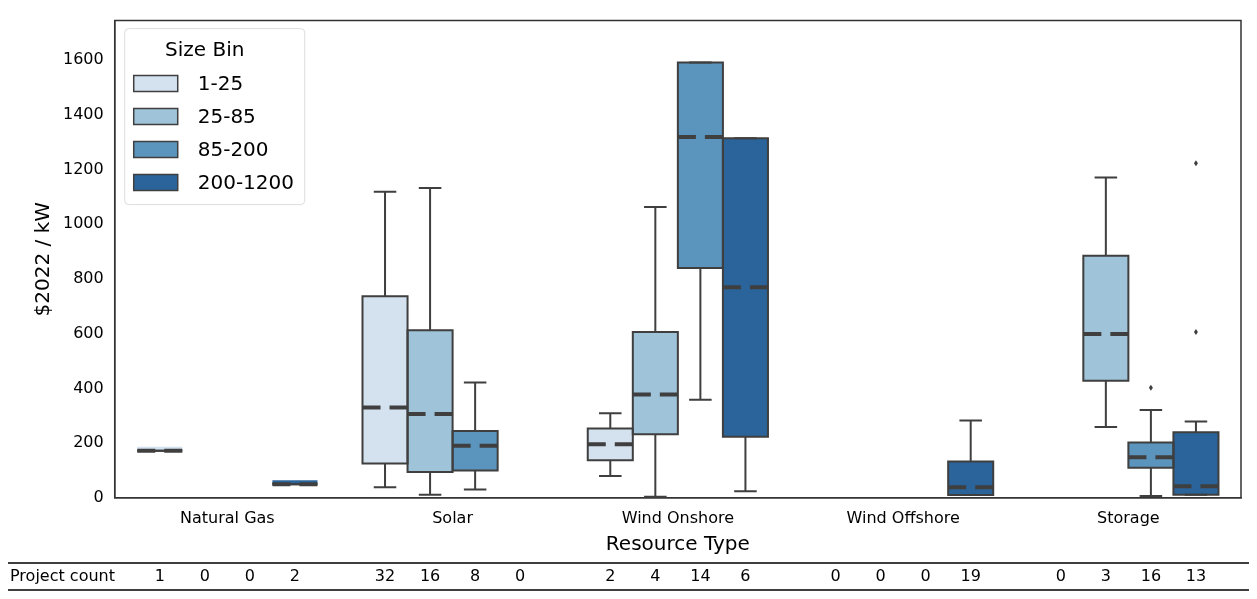 The width and height of the screenshot is (1257, 599). What do you see at coordinates (970, 576) in the screenshot?
I see `text: 19` at bounding box center [970, 576].